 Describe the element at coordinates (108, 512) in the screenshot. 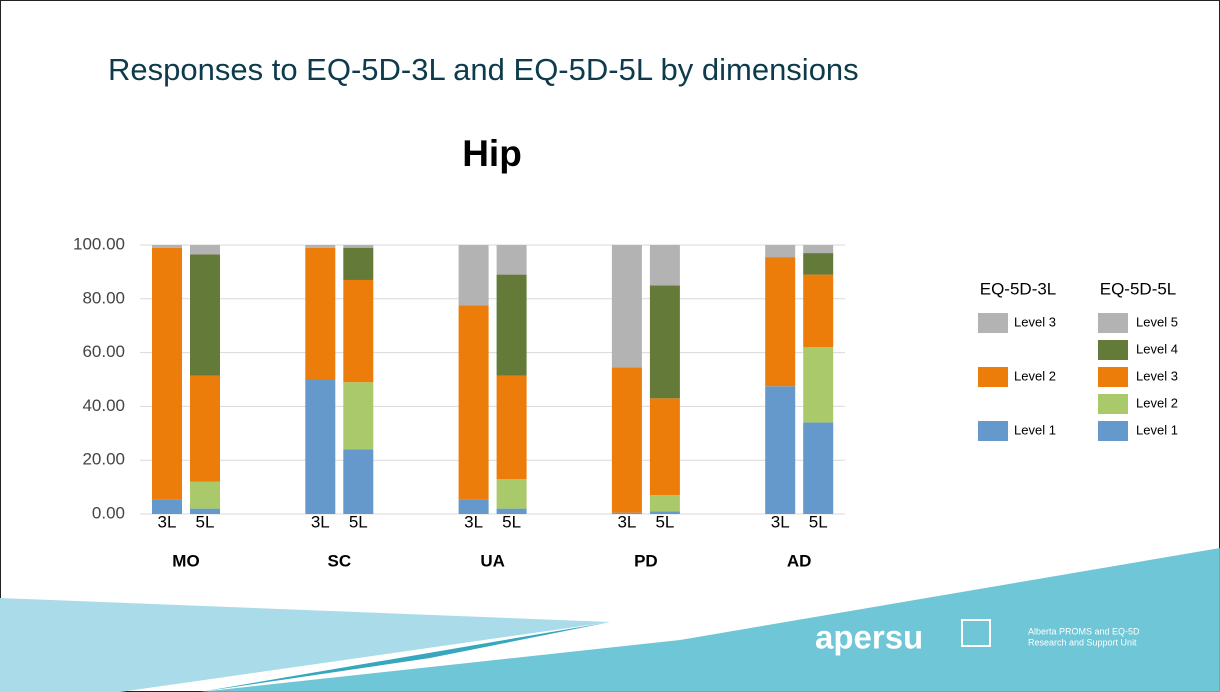

I see `y-tick-label: 0.00` at that location.